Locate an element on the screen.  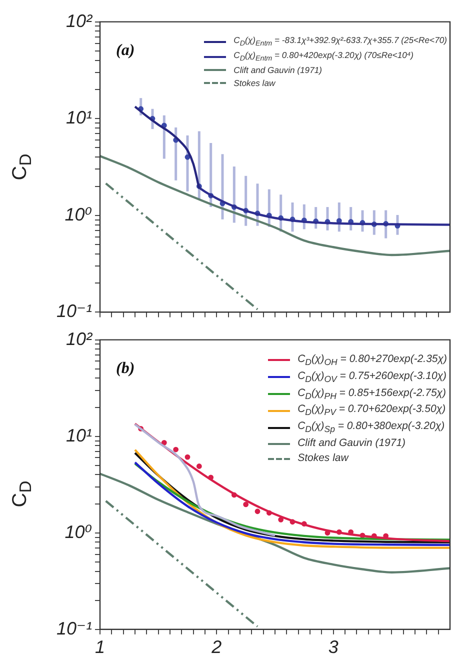
legend-label: C$_{D}$(χ)$_{OV}$ = 0.75+260exp(-3.10χ) is located at coordinates (372, 377).